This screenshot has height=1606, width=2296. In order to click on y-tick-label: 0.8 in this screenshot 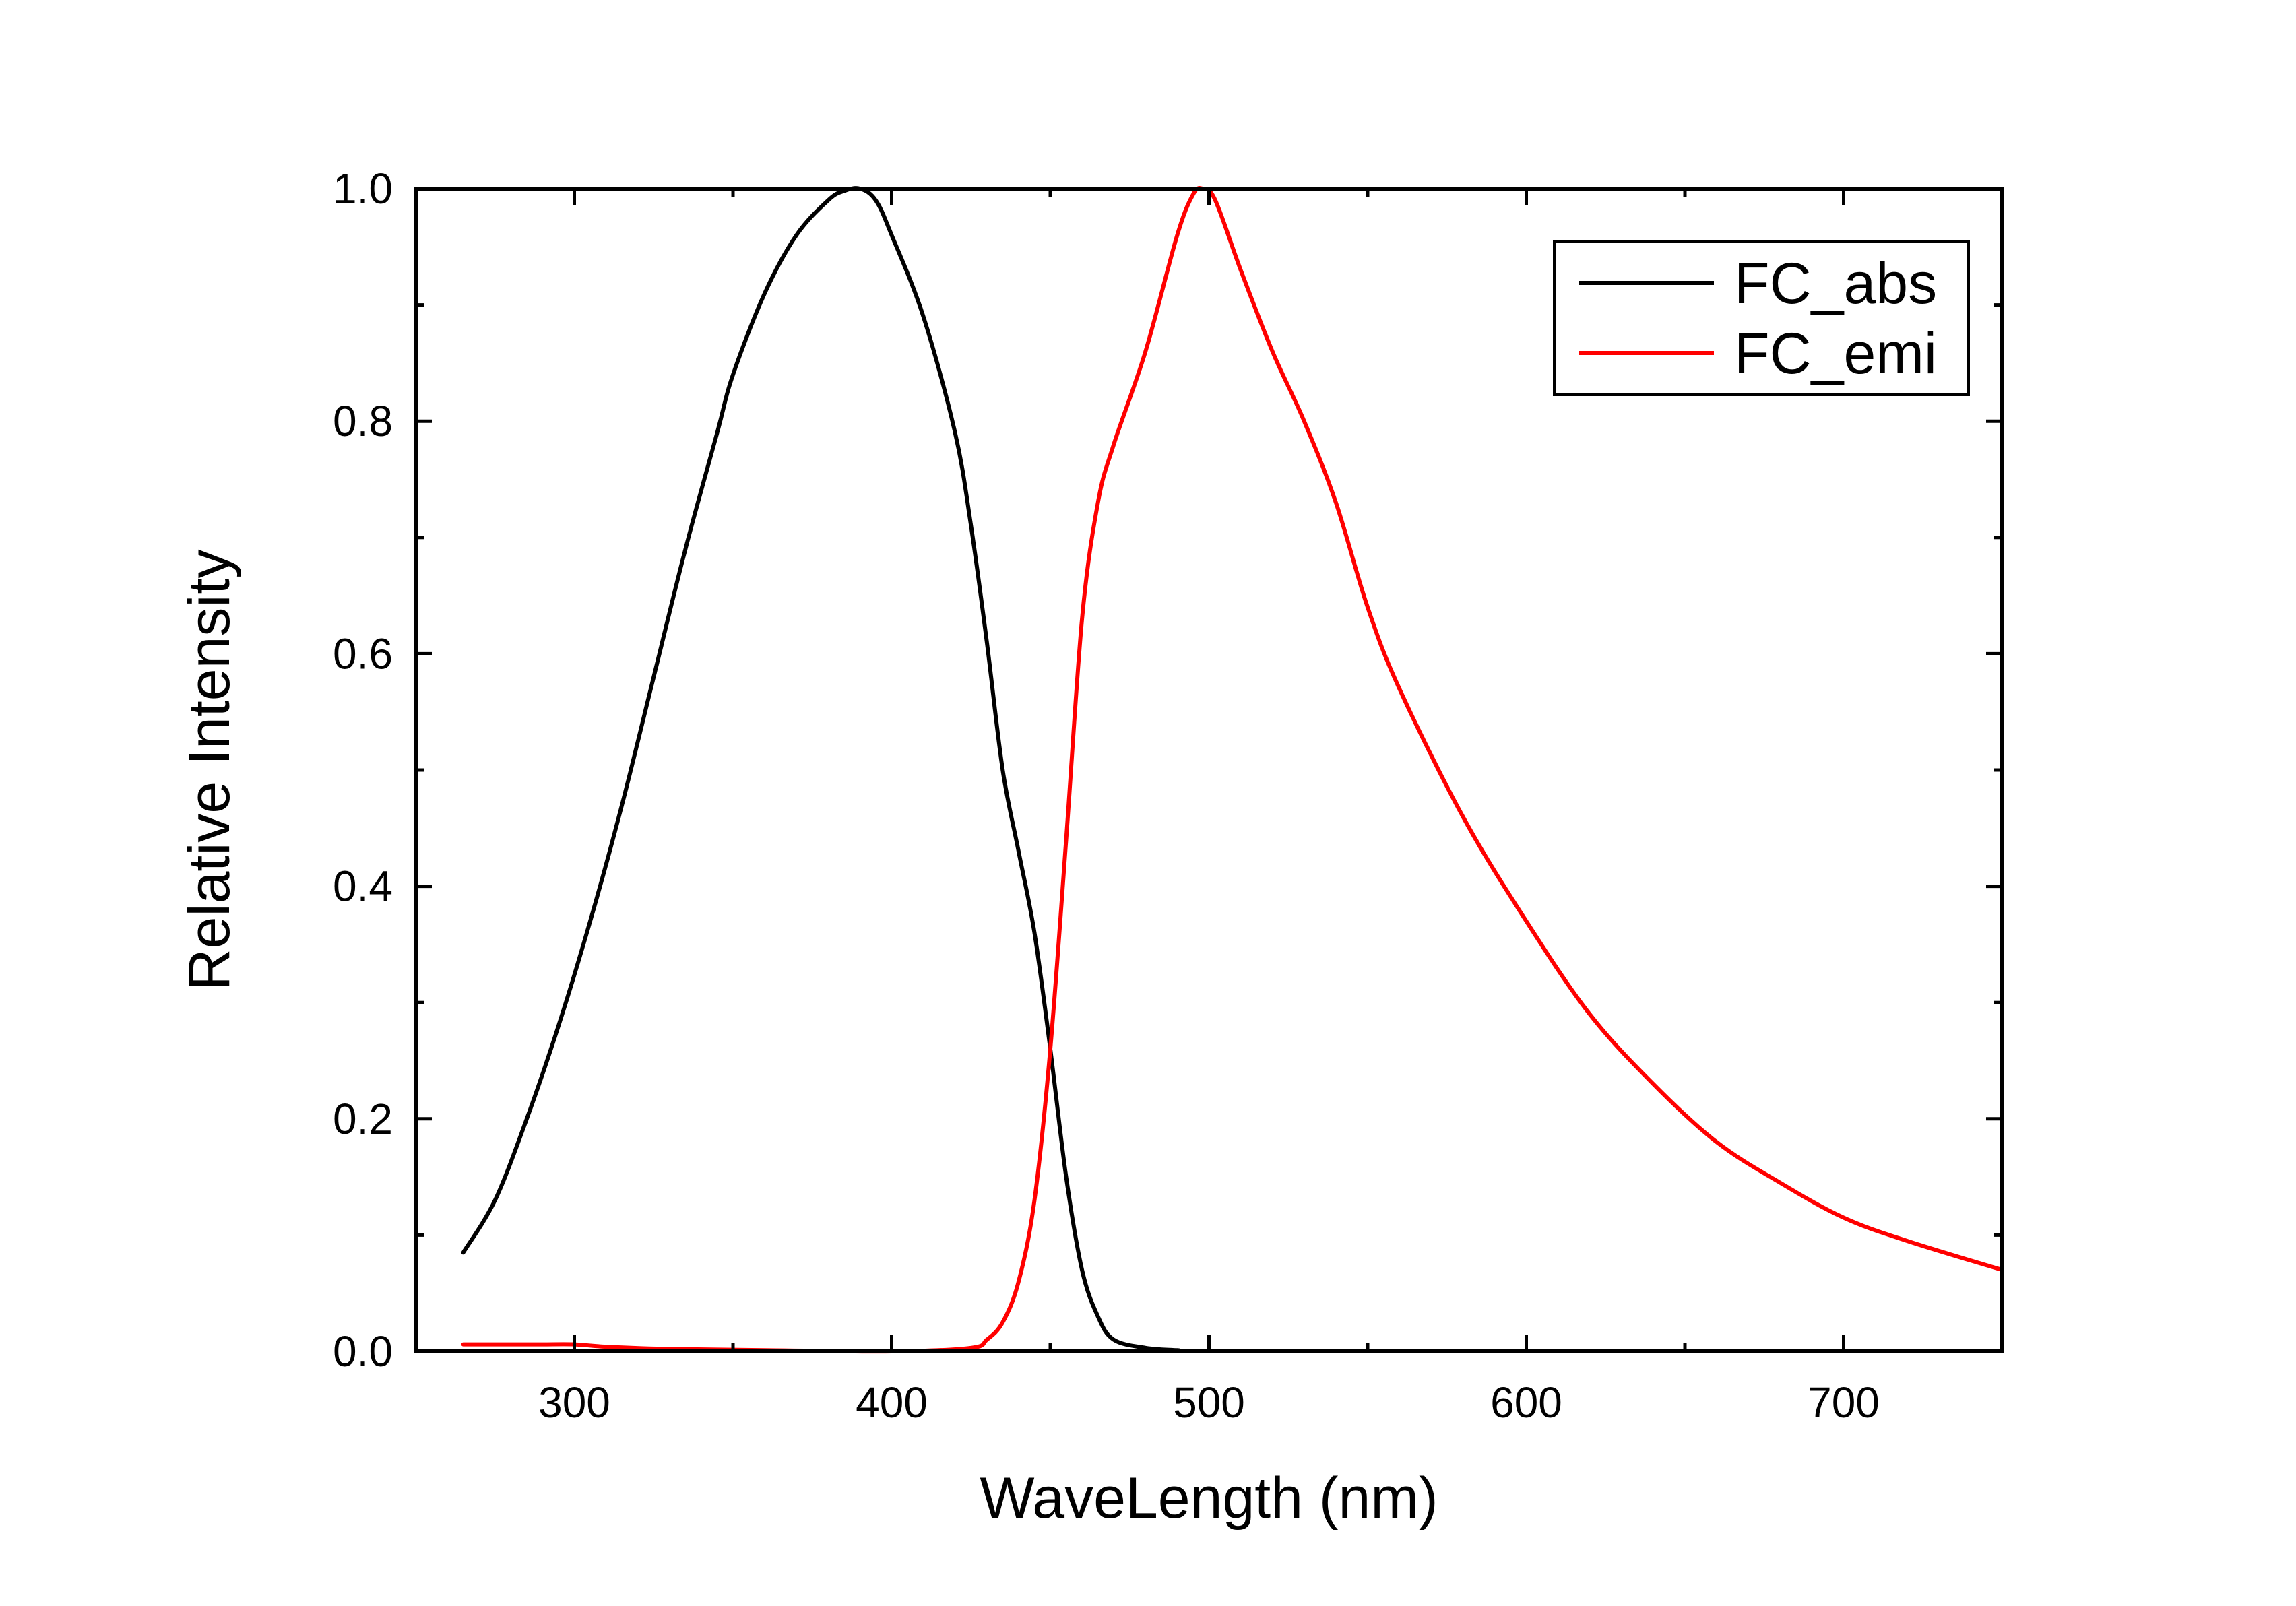, I will do `click(363, 421)`.